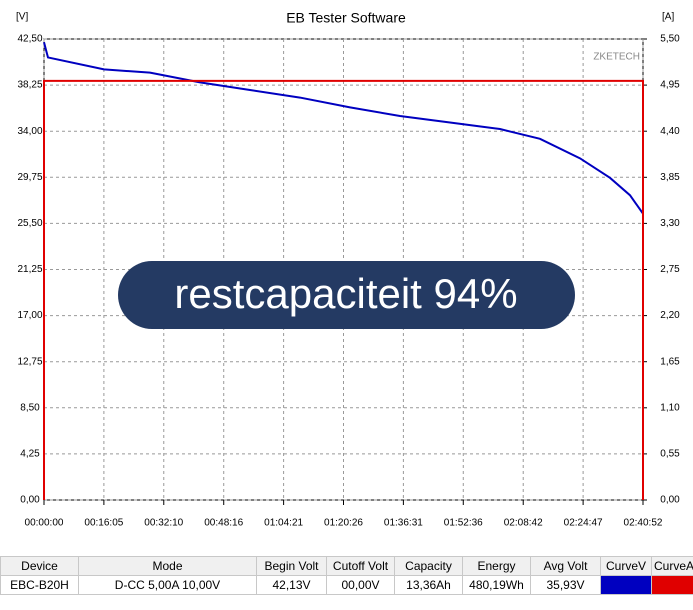  I want to click on column-header: Cutoff Volt, so click(360, 566).